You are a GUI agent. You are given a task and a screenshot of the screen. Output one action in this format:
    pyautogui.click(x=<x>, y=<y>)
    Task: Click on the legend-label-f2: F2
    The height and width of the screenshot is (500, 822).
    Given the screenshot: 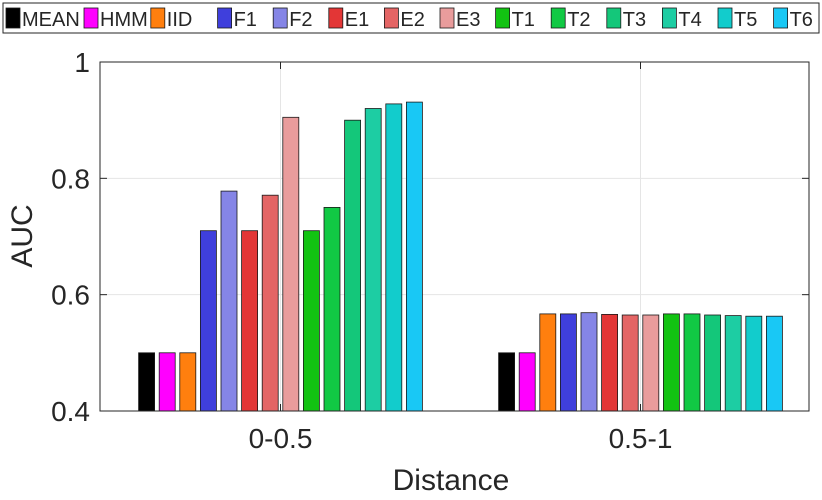 What is the action you would take?
    pyautogui.click(x=300, y=20)
    